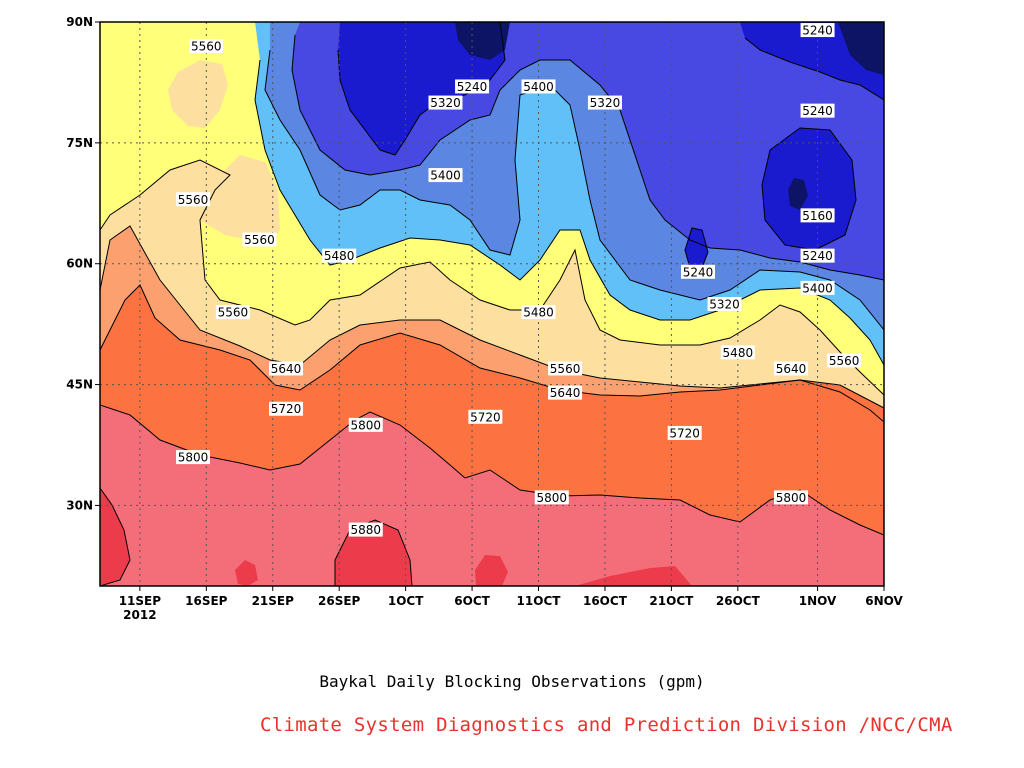 The image size is (1024, 768). Describe the element at coordinates (115, 536) in the screenshot. I see `contour-line-5880-left` at that location.